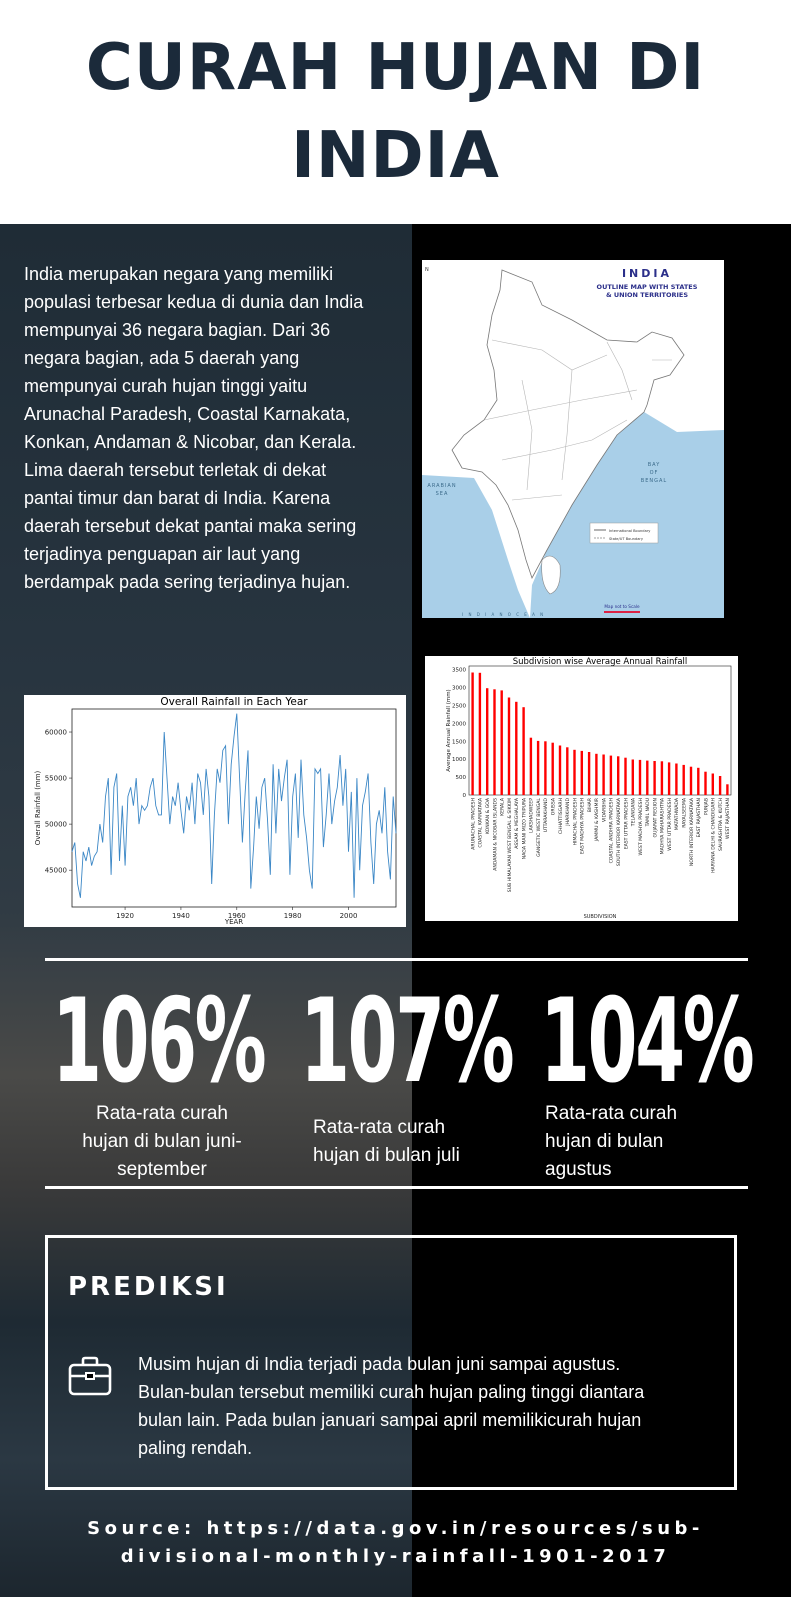 This screenshot has height=1597, width=791. I want to click on x-tick-label: KERALA, so click(503, 806).